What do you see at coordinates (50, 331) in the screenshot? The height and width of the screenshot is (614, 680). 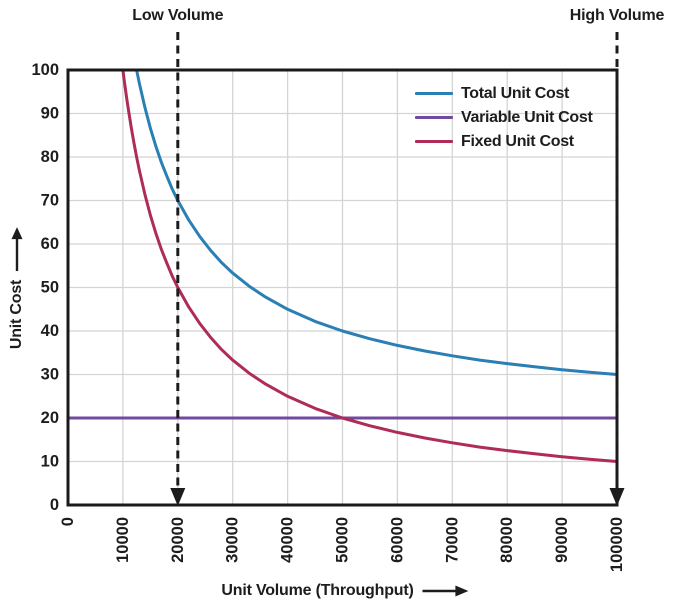 I see `y-tick-label: 40` at bounding box center [50, 331].